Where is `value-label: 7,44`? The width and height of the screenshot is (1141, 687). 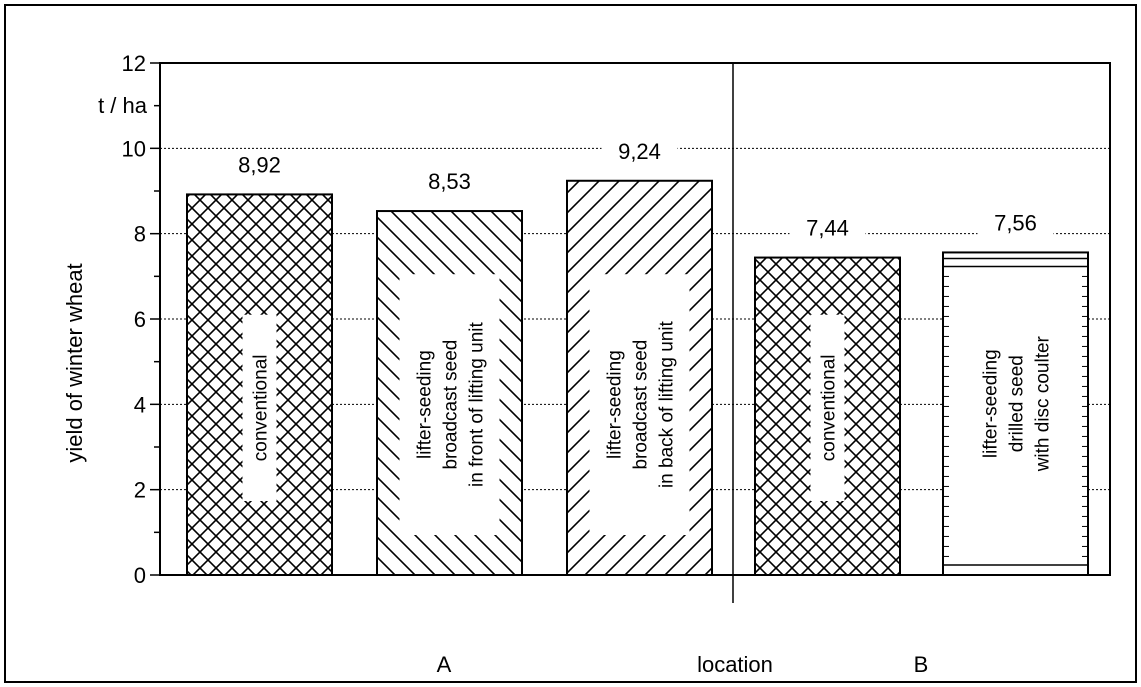 value-label: 7,44 is located at coordinates (827, 228).